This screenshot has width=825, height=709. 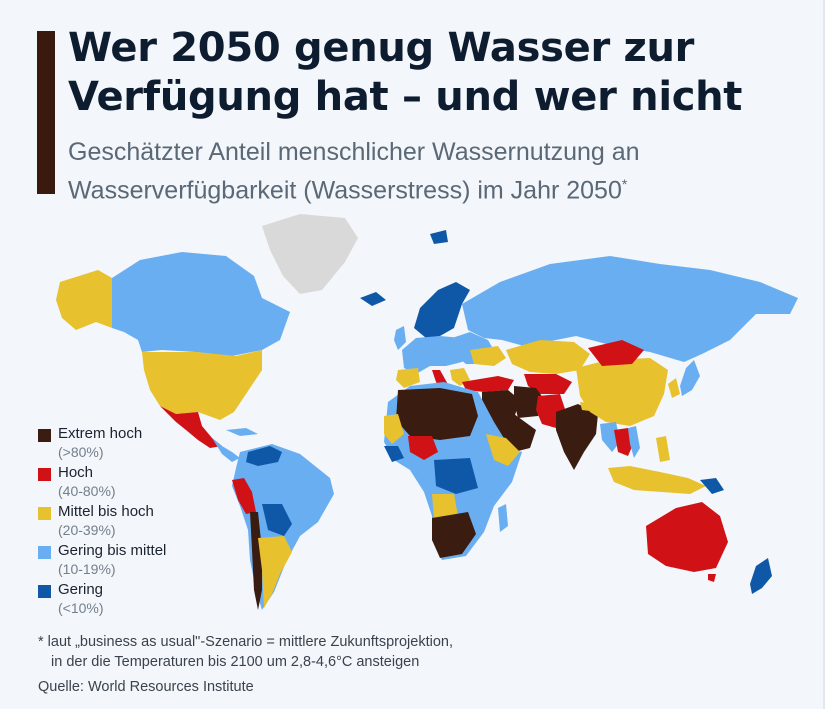 What do you see at coordinates (503, 450) in the screenshot?
I see `region-horn-of-africa` at bounding box center [503, 450].